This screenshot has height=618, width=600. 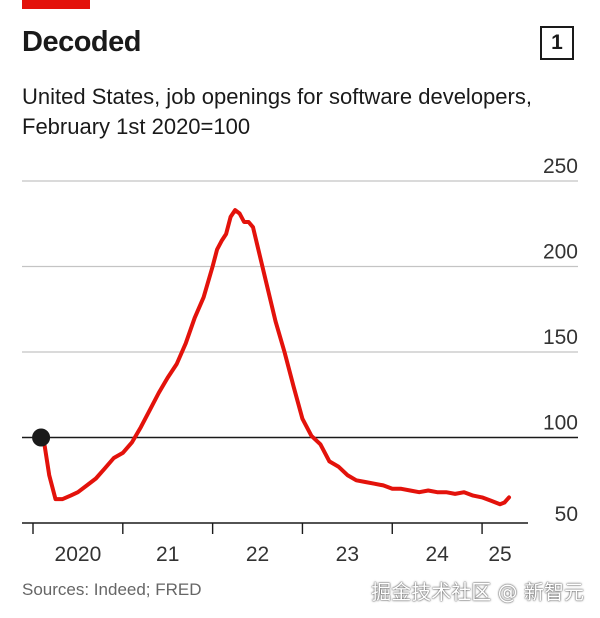 What do you see at coordinates (272, 544) in the screenshot?
I see `x-axis-ticks: 2020 21 22 23 24 25` at bounding box center [272, 544].